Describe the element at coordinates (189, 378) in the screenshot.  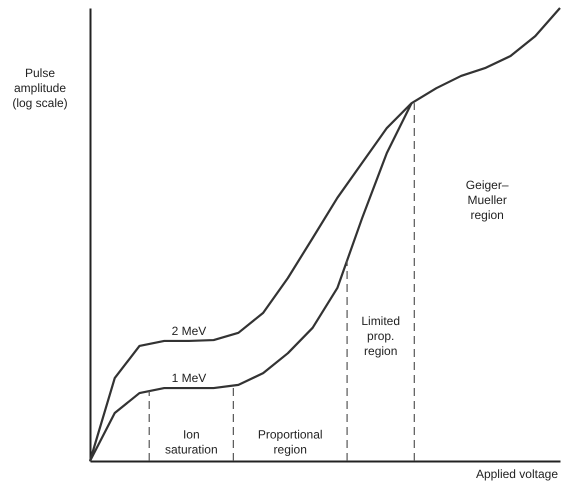
I see `series-label: 1 MeV` at that location.